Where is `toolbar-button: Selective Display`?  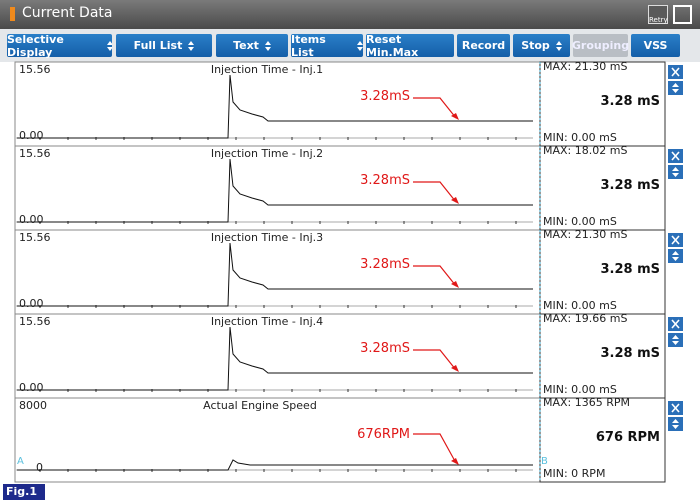
toolbar-button: Selective Display is located at coordinates (59, 45).